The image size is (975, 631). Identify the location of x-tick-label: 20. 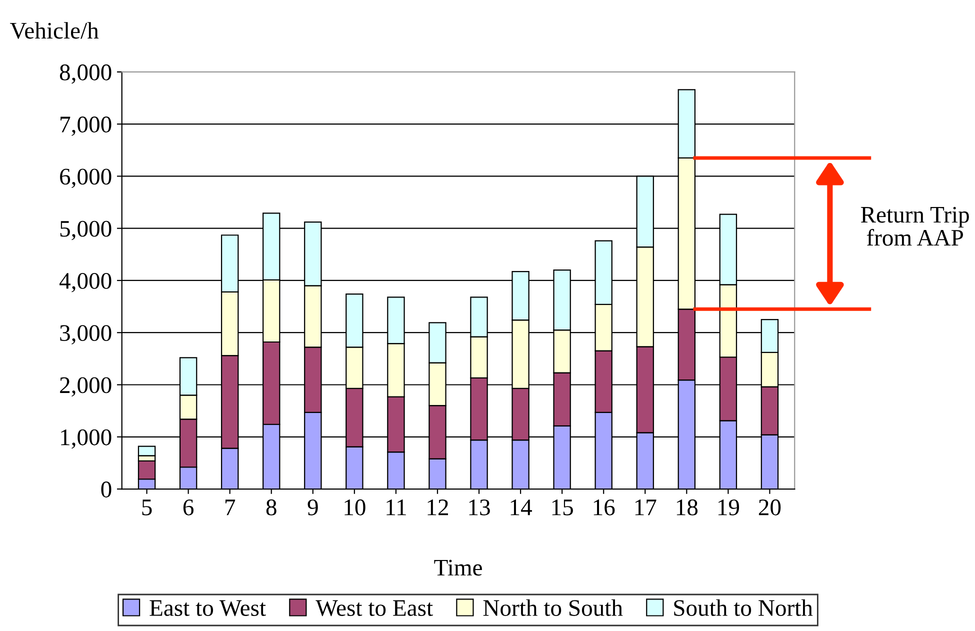
(769, 507).